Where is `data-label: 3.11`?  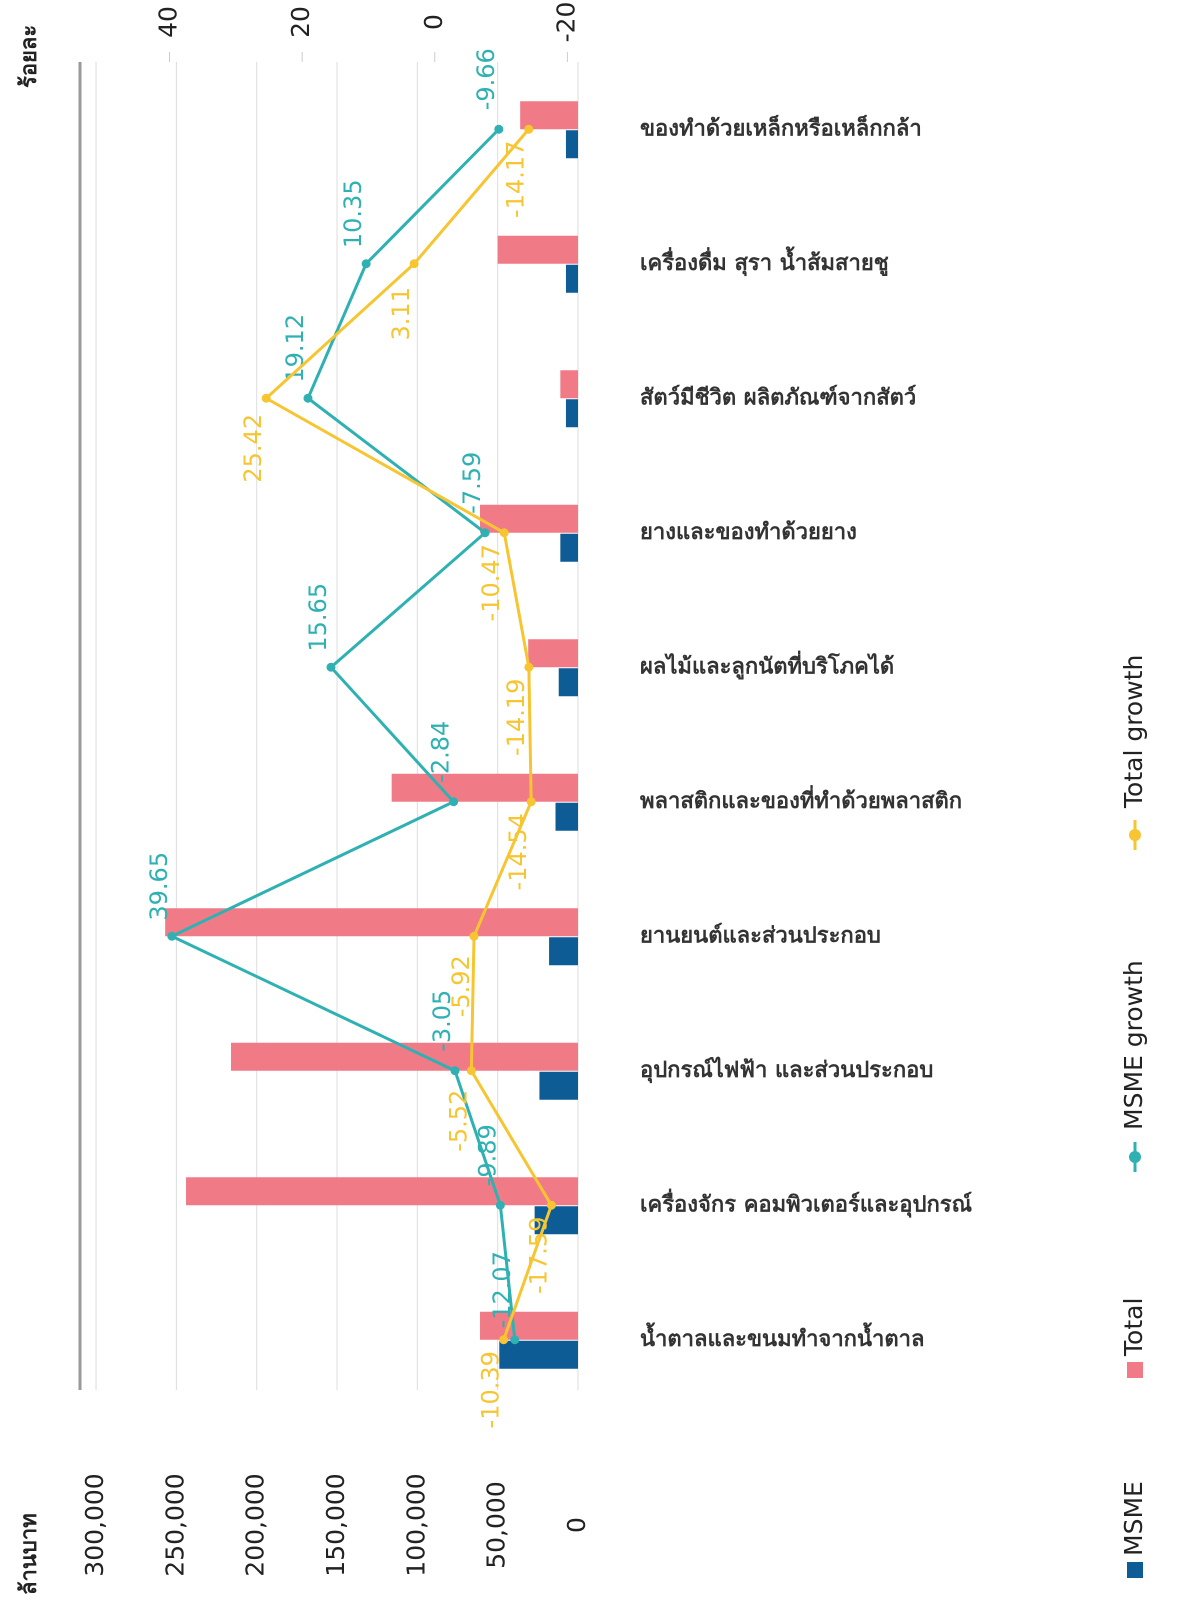 data-label: 3.11 is located at coordinates (401, 313).